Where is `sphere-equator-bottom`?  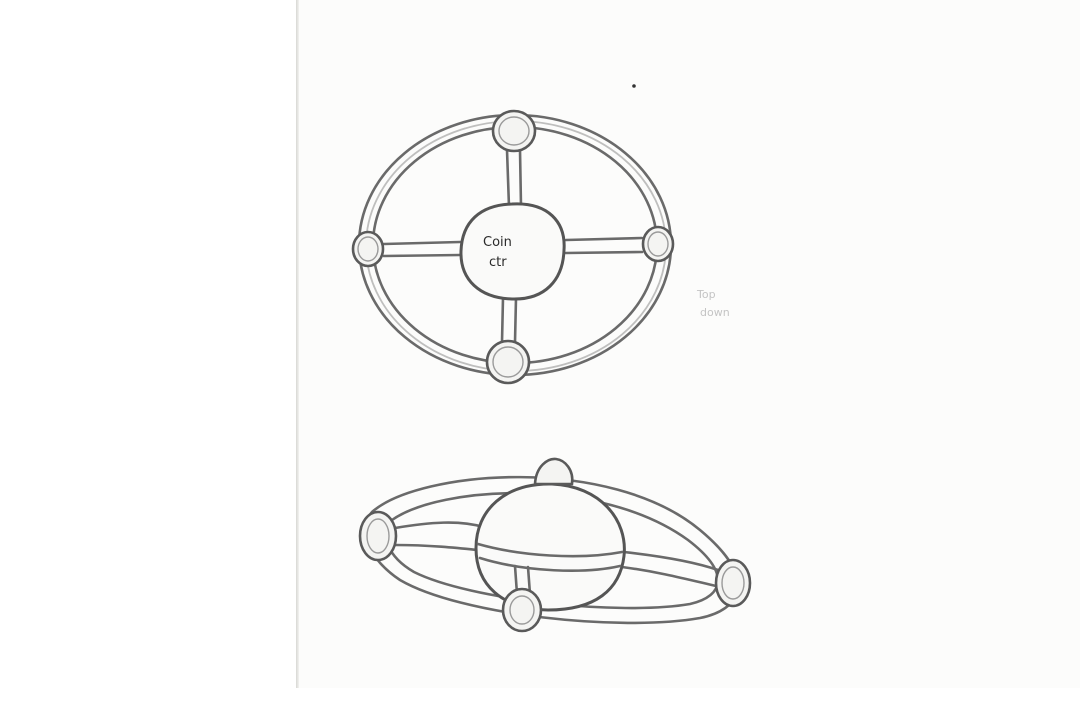
sphere-equator-bottom is located at coordinates (550, 564).